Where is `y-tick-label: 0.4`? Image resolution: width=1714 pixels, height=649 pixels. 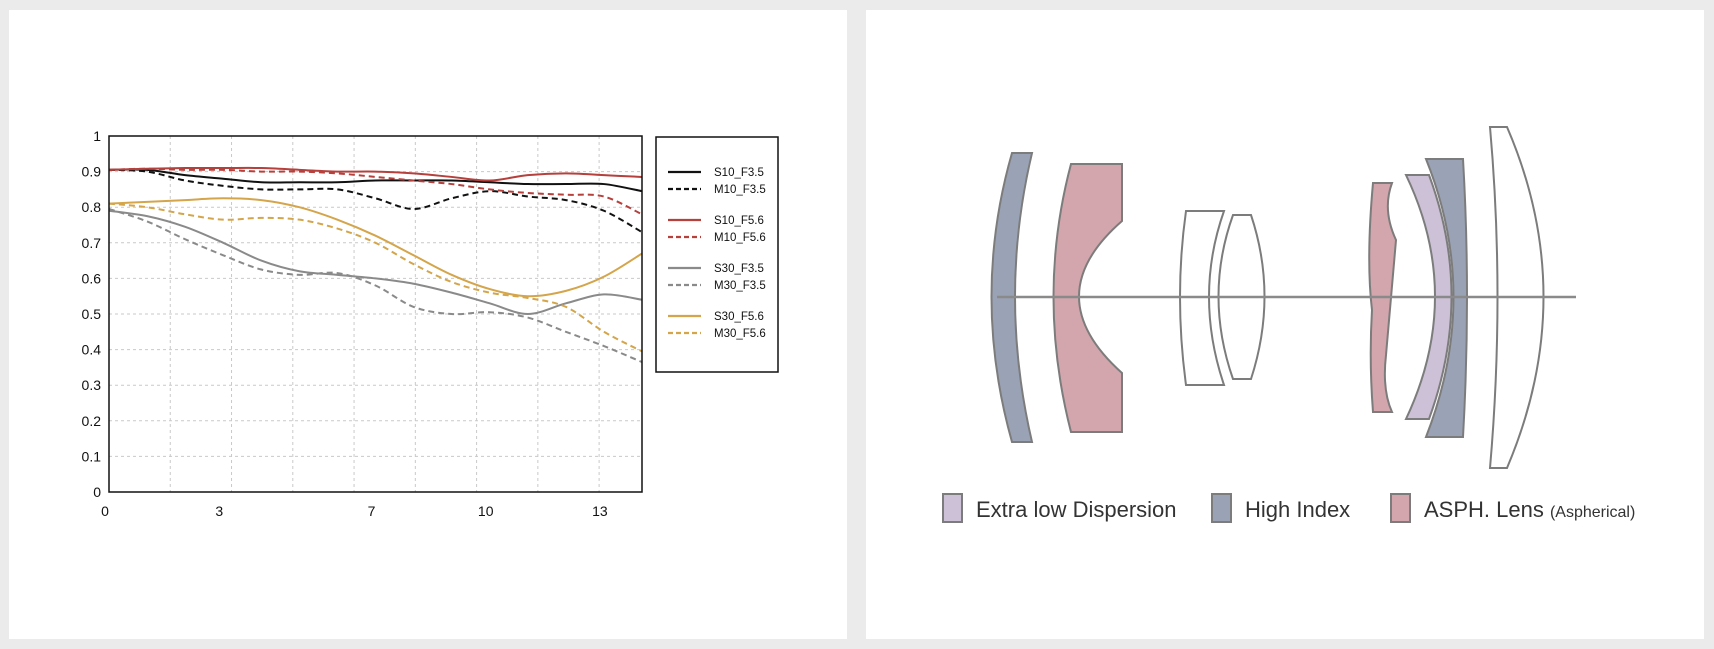 y-tick-label: 0.4 is located at coordinates (92, 350).